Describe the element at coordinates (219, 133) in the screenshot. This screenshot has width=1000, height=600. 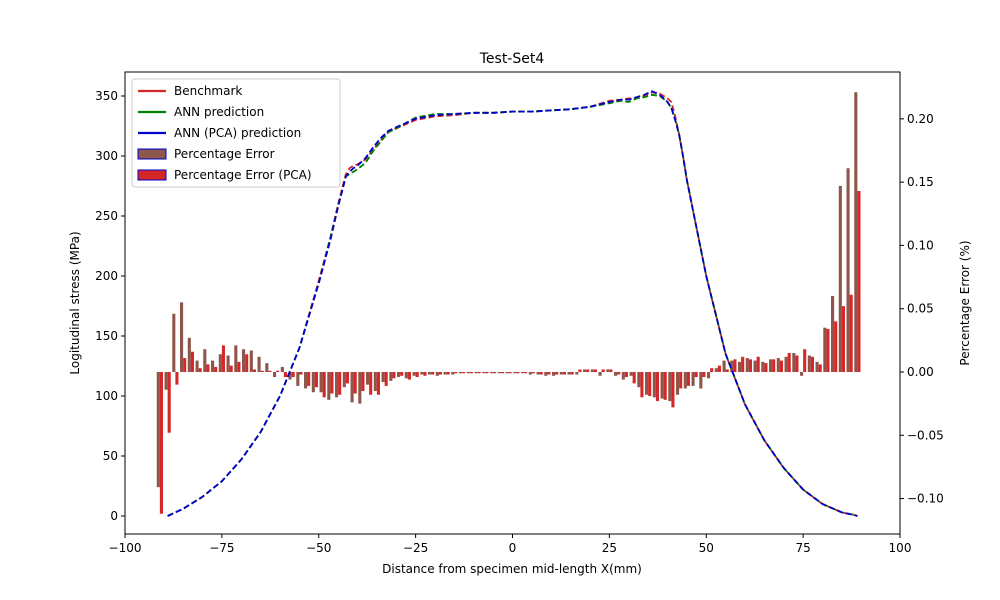
I see `legend-entry: ANN (PCA) prediction` at that location.